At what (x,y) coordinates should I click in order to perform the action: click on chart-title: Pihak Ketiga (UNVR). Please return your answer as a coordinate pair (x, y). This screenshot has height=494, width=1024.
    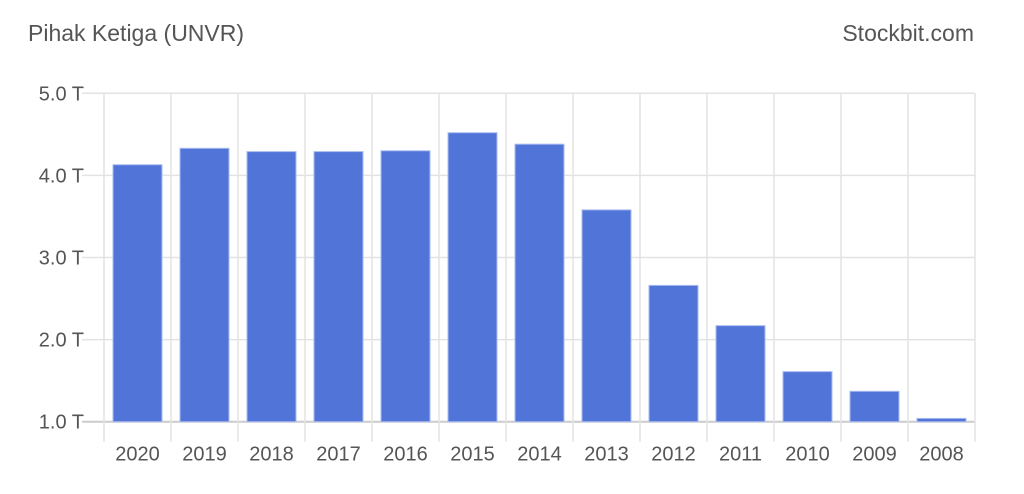
    Looking at the image, I should click on (136, 33).